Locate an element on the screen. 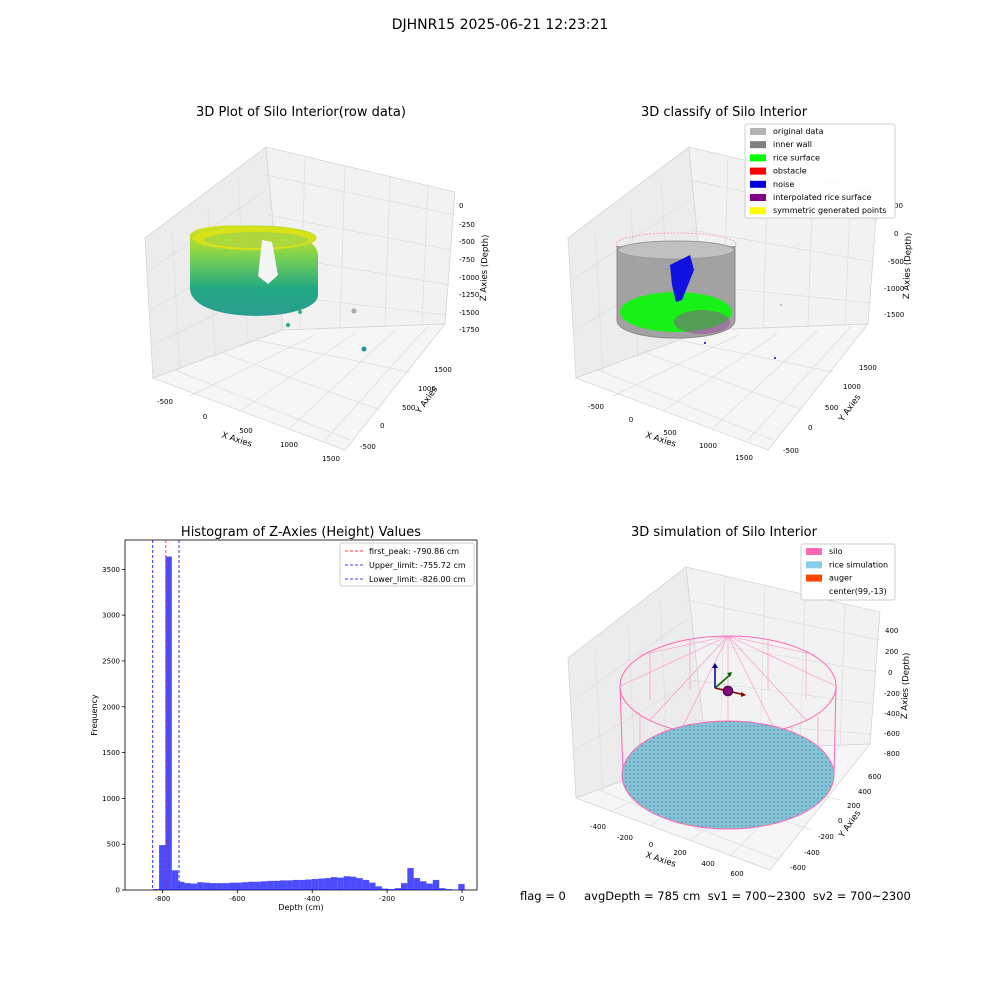 The image size is (1000, 1000). classify-3d-noise-cluster is located at coordinates (682, 278).